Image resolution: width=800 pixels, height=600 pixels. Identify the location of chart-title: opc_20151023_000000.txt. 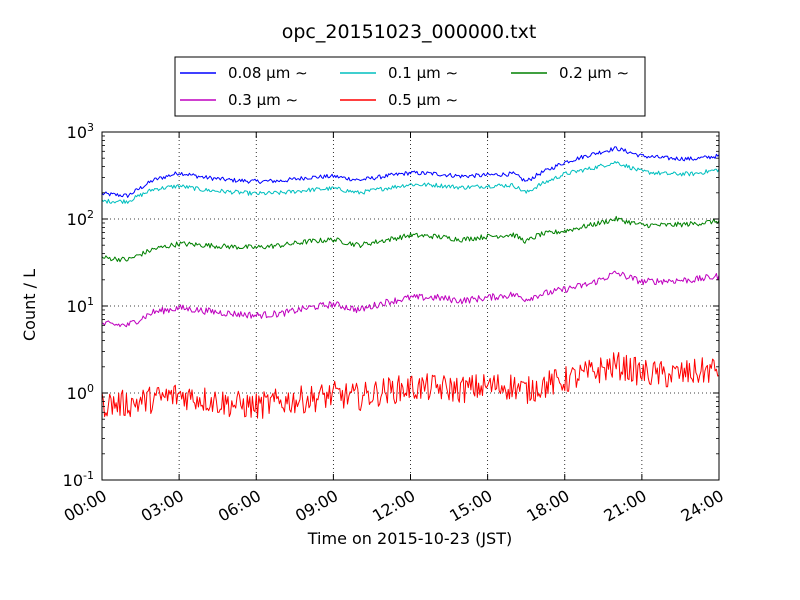
(409, 32).